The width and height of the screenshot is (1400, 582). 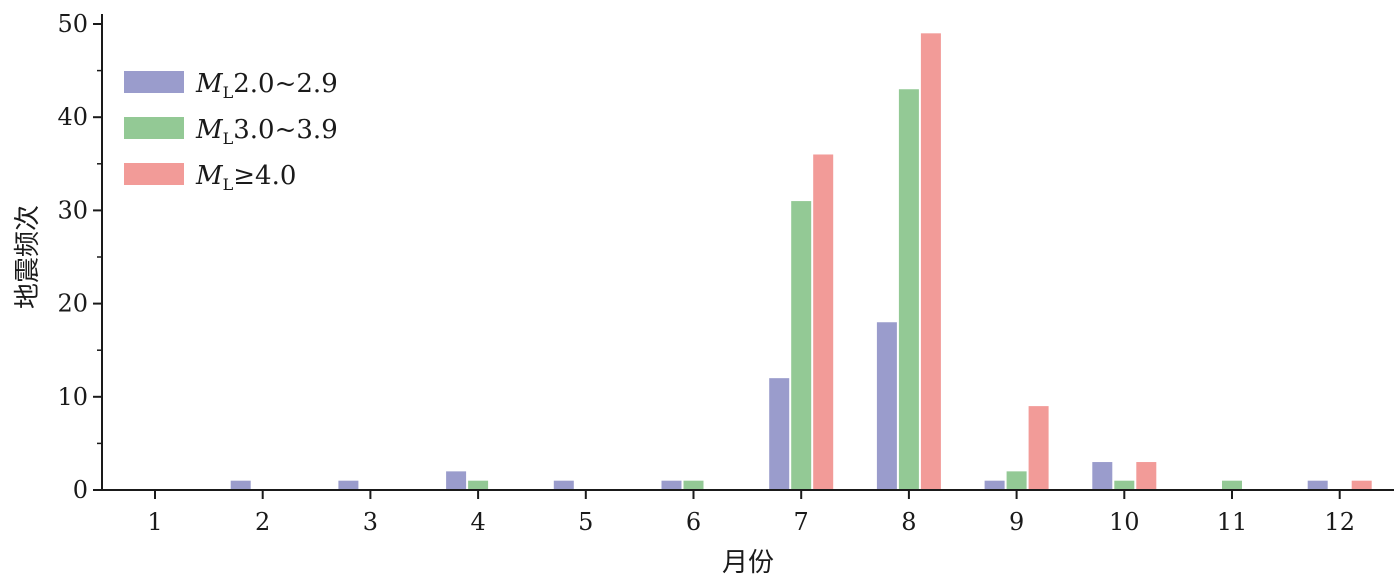 What do you see at coordinates (80, 490) in the screenshot?
I see `y-tick-label: 0` at bounding box center [80, 490].